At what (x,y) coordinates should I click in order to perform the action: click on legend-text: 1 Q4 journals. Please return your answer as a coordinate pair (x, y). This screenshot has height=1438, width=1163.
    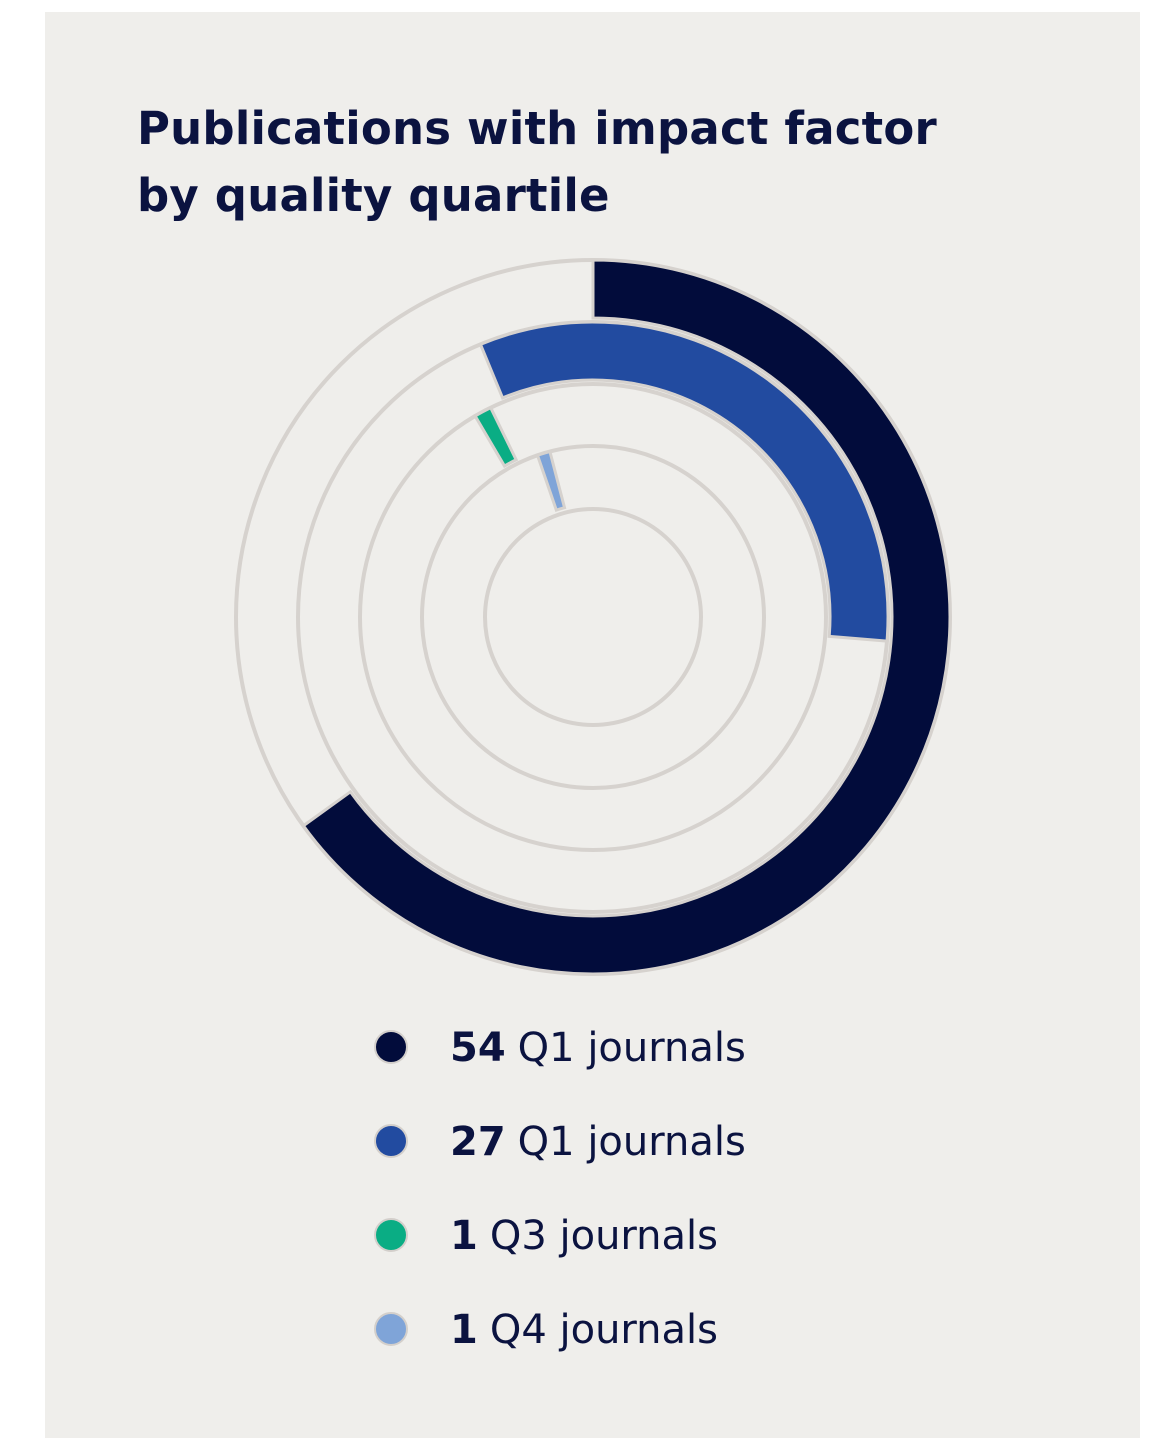
    Looking at the image, I should click on (584, 1330).